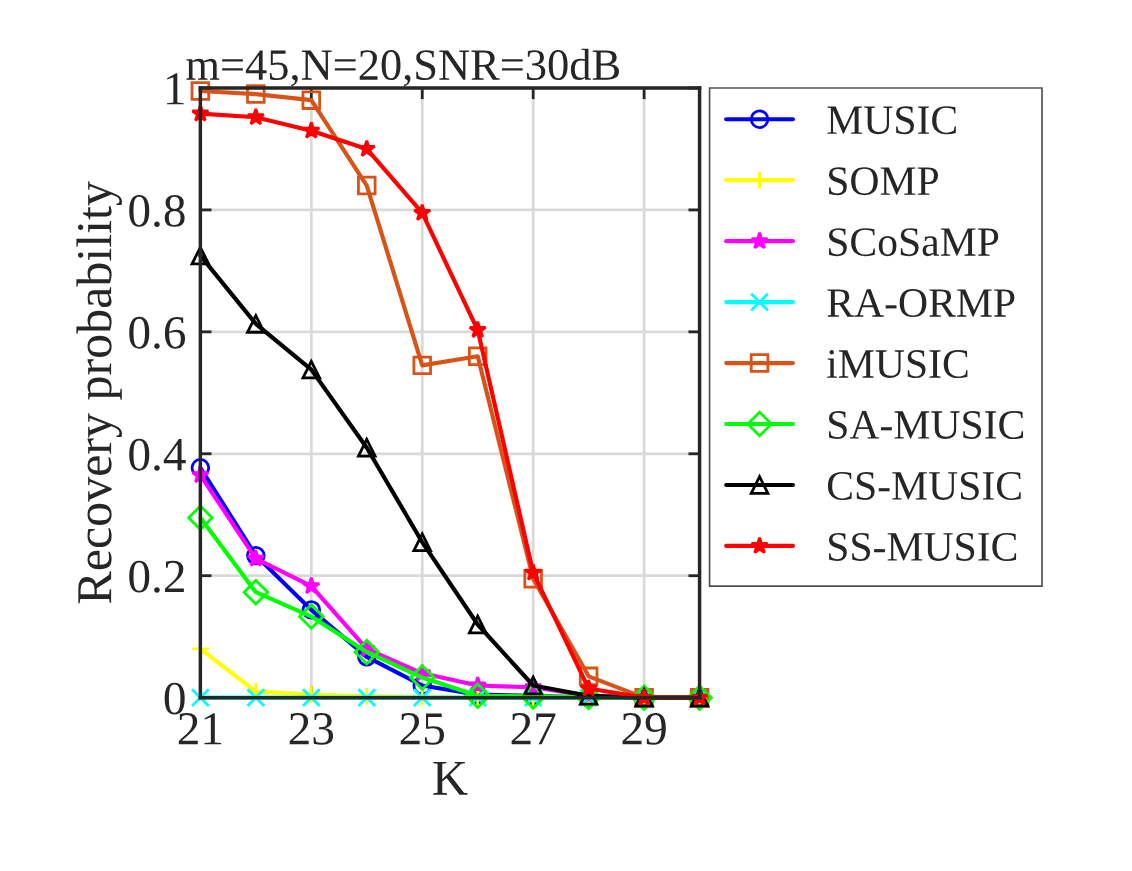 The height and width of the screenshot is (871, 1132). What do you see at coordinates (311, 729) in the screenshot?
I see `x-tick-label: 23` at bounding box center [311, 729].